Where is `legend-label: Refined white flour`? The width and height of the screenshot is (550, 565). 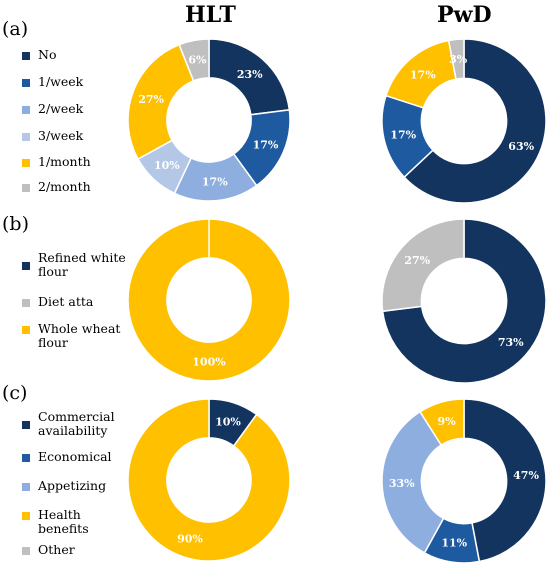
legend-label: Refined white flour is located at coordinates (82, 264).